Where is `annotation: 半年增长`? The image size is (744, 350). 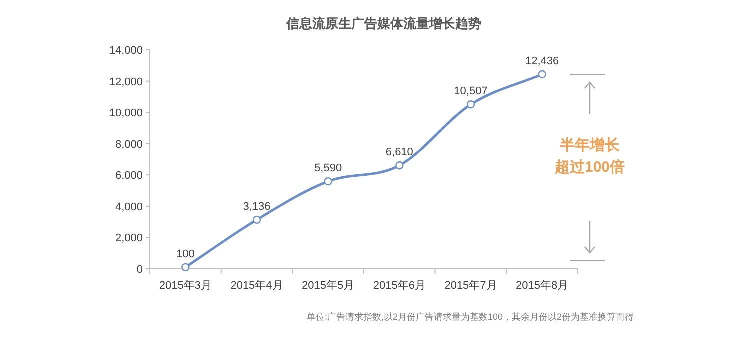 annotation: 半年增长 is located at coordinates (590, 145).